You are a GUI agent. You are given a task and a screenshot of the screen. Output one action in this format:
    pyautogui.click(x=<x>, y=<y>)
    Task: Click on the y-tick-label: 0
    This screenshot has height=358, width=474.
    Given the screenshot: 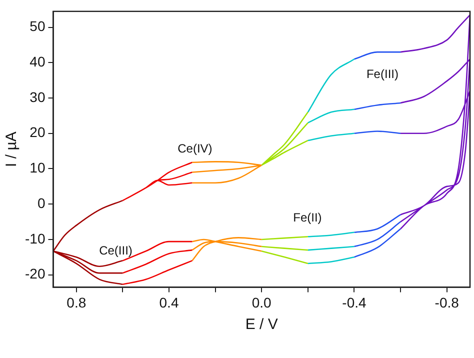 What is the action you would take?
    pyautogui.click(x=41, y=202)
    